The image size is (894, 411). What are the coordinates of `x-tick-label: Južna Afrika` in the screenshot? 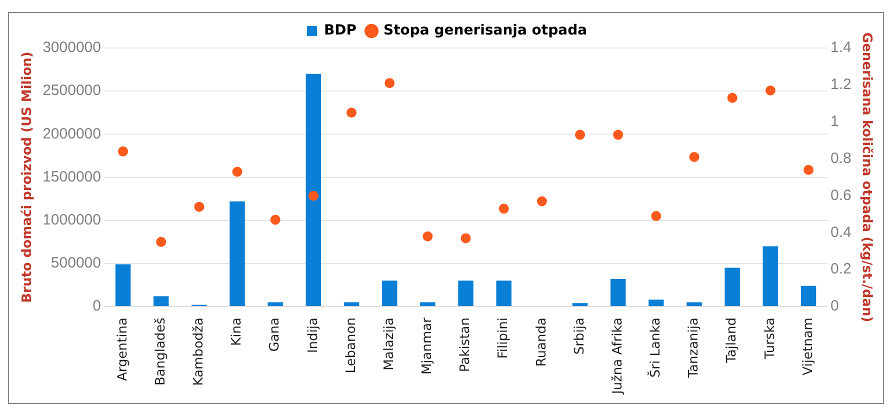 It's located at (618, 357).